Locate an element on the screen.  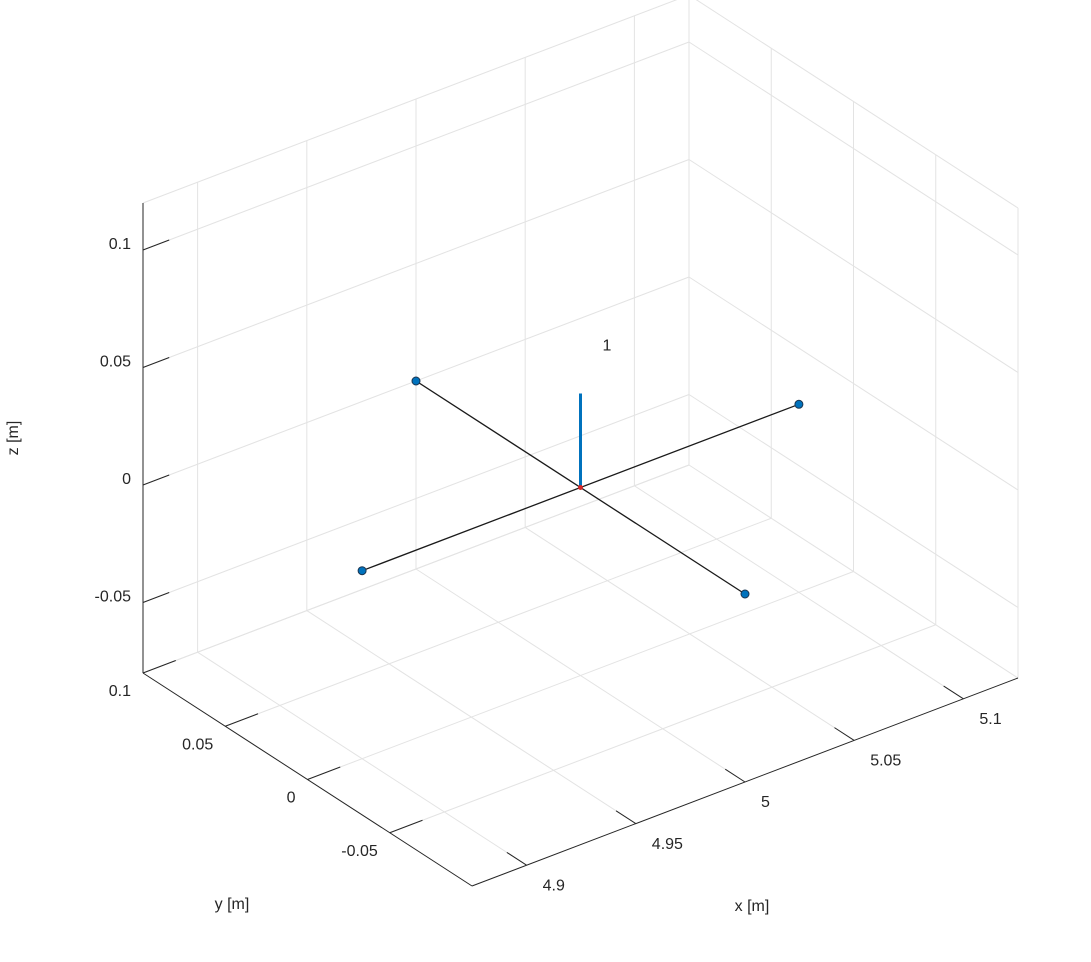
annotation: 1 is located at coordinates (607, 346).